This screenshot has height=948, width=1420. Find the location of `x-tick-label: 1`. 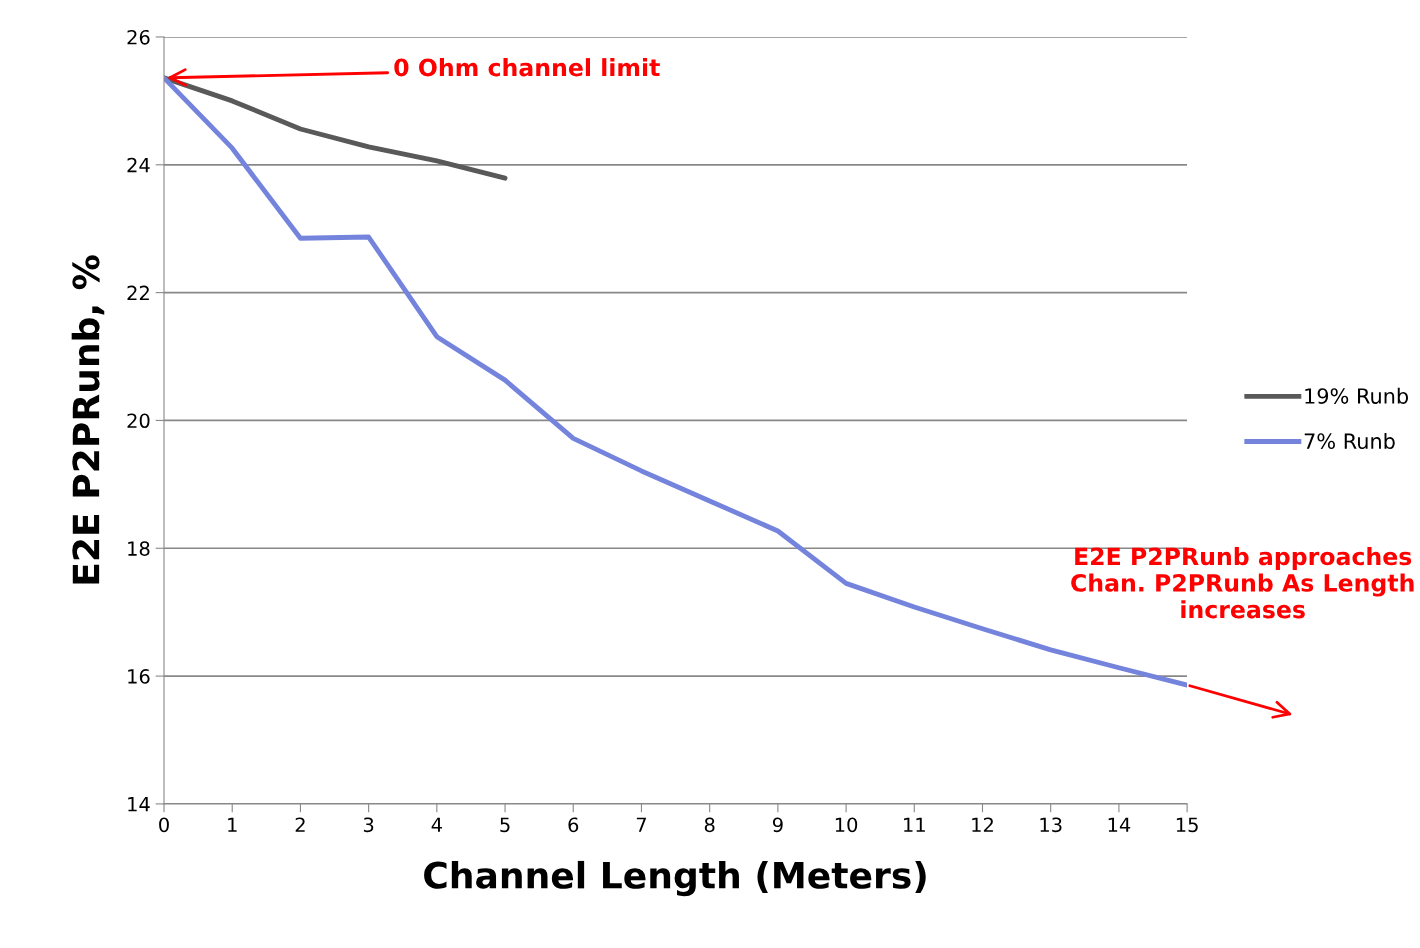

x-tick-label: 1 is located at coordinates (232, 824).